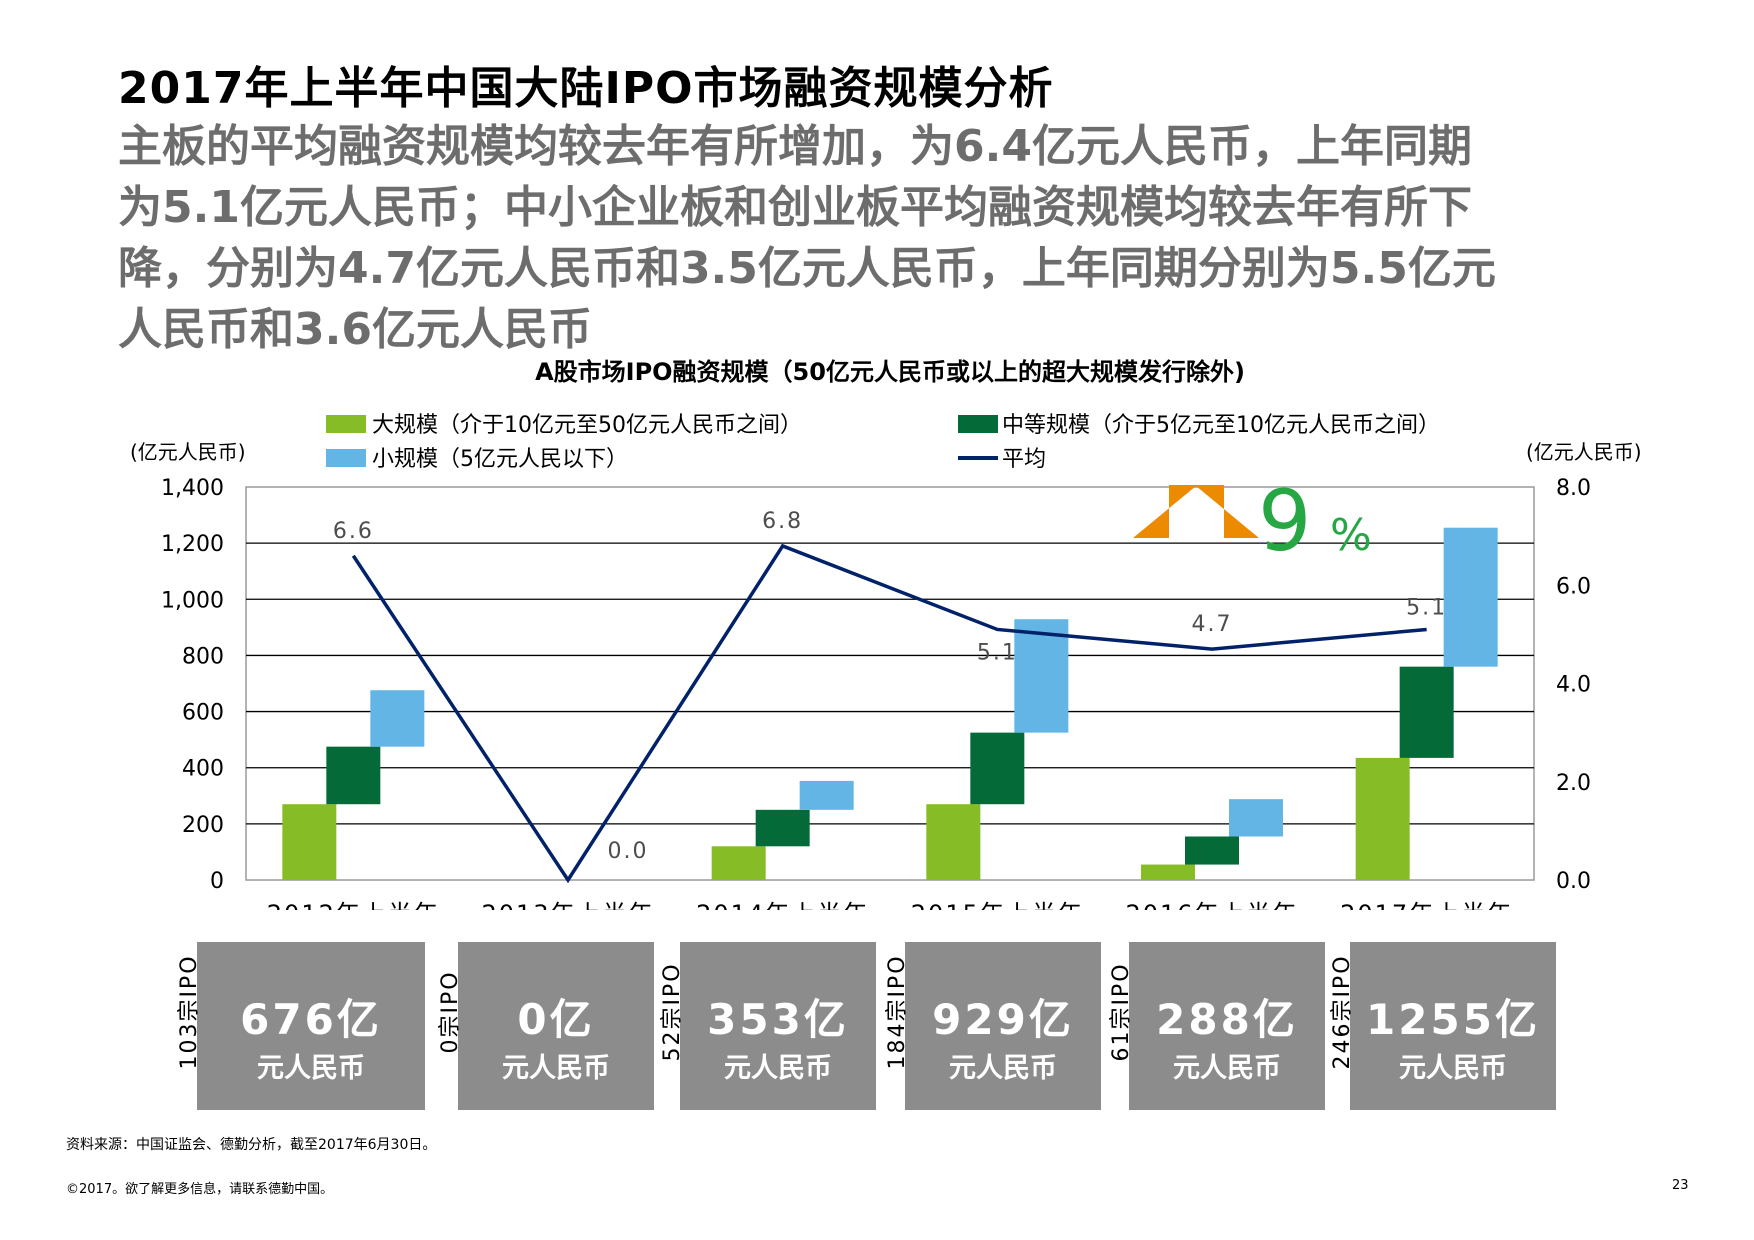 The image size is (1754, 1240). What do you see at coordinates (1003, 1019) in the screenshot?
I see `card-amount: 929亿` at bounding box center [1003, 1019].